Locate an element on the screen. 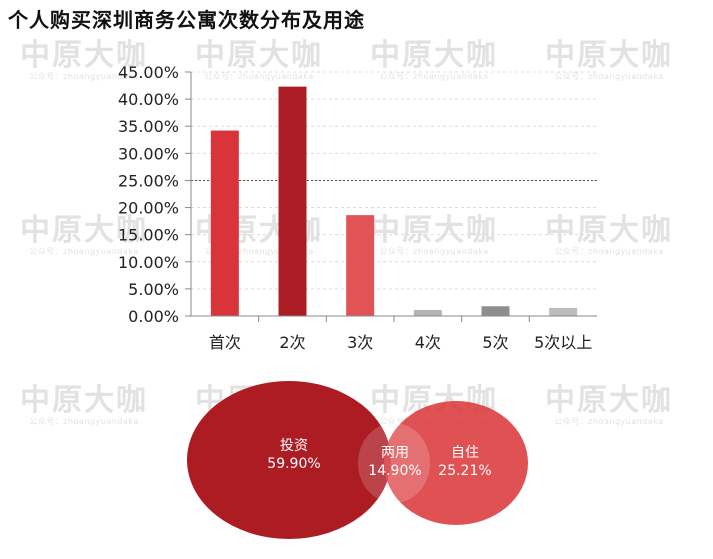  venn-overlap-label: 两用 14.90% is located at coordinates (395, 462).